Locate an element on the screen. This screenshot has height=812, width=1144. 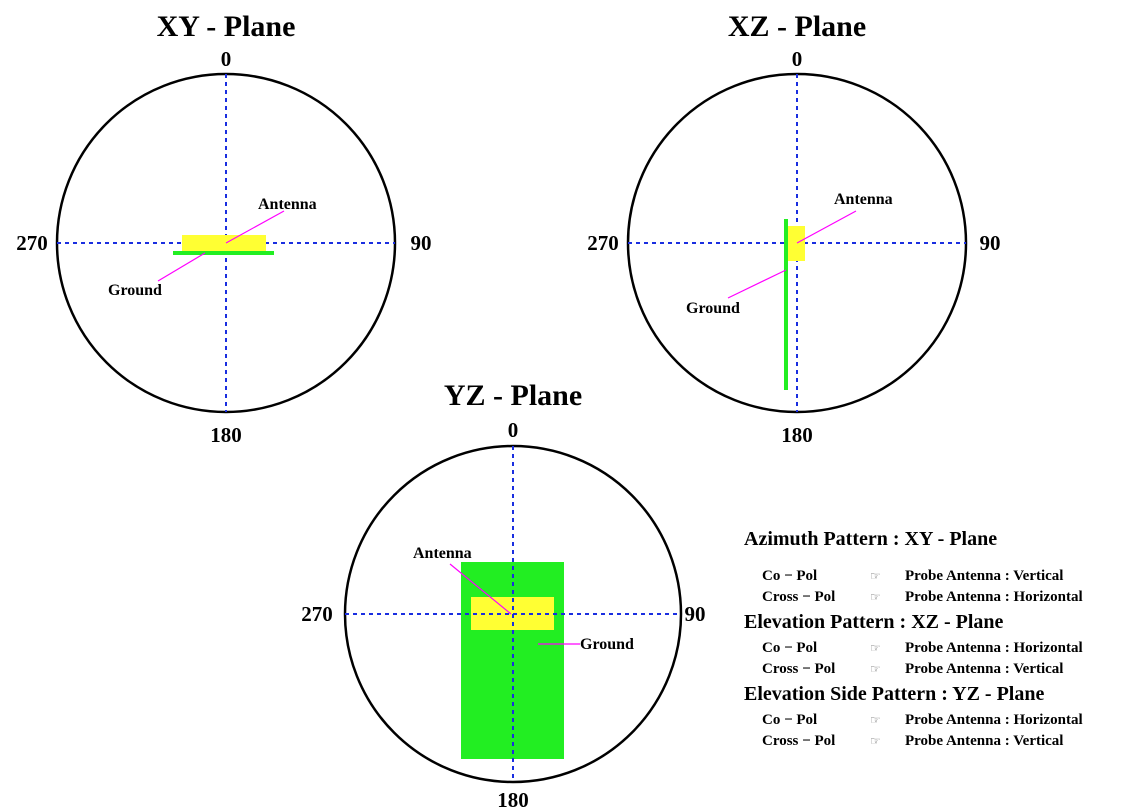
yz-deg-0: 0 is located at coordinates (513, 430).